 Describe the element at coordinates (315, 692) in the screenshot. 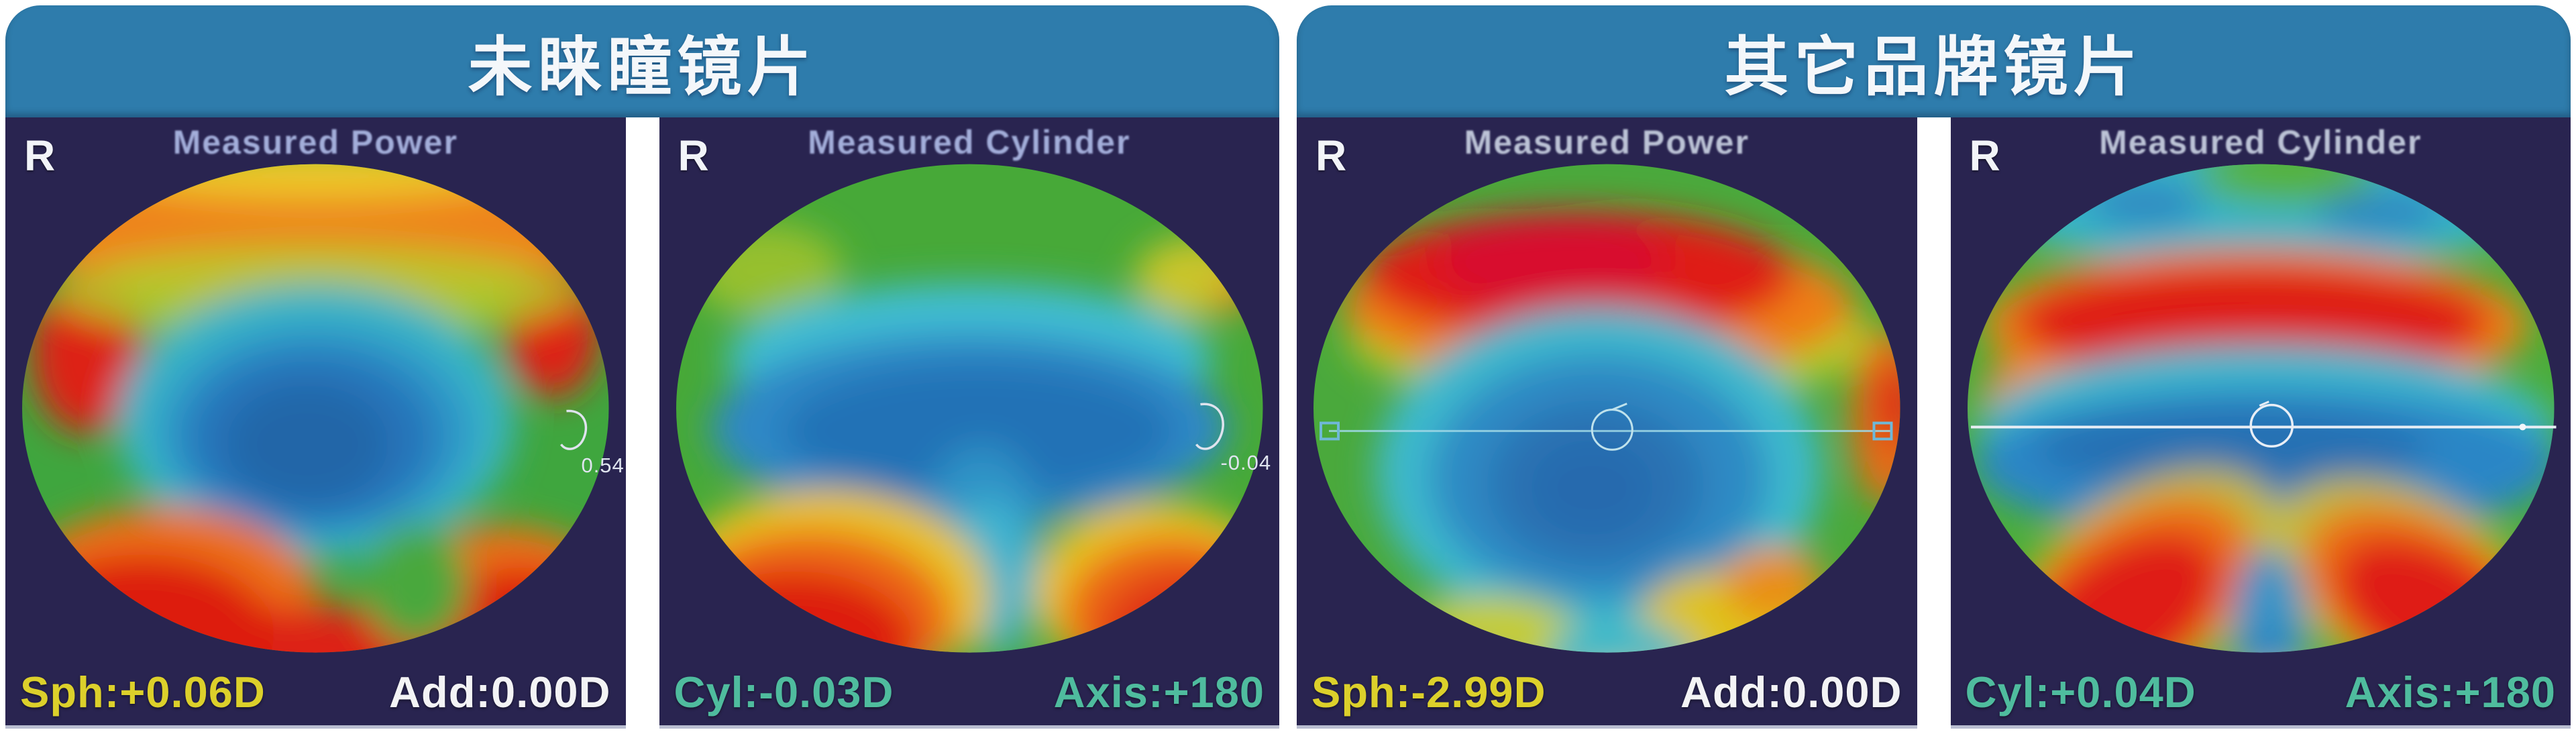

I see `readout-row: Sph:+0.06D Add:0.00D` at that location.